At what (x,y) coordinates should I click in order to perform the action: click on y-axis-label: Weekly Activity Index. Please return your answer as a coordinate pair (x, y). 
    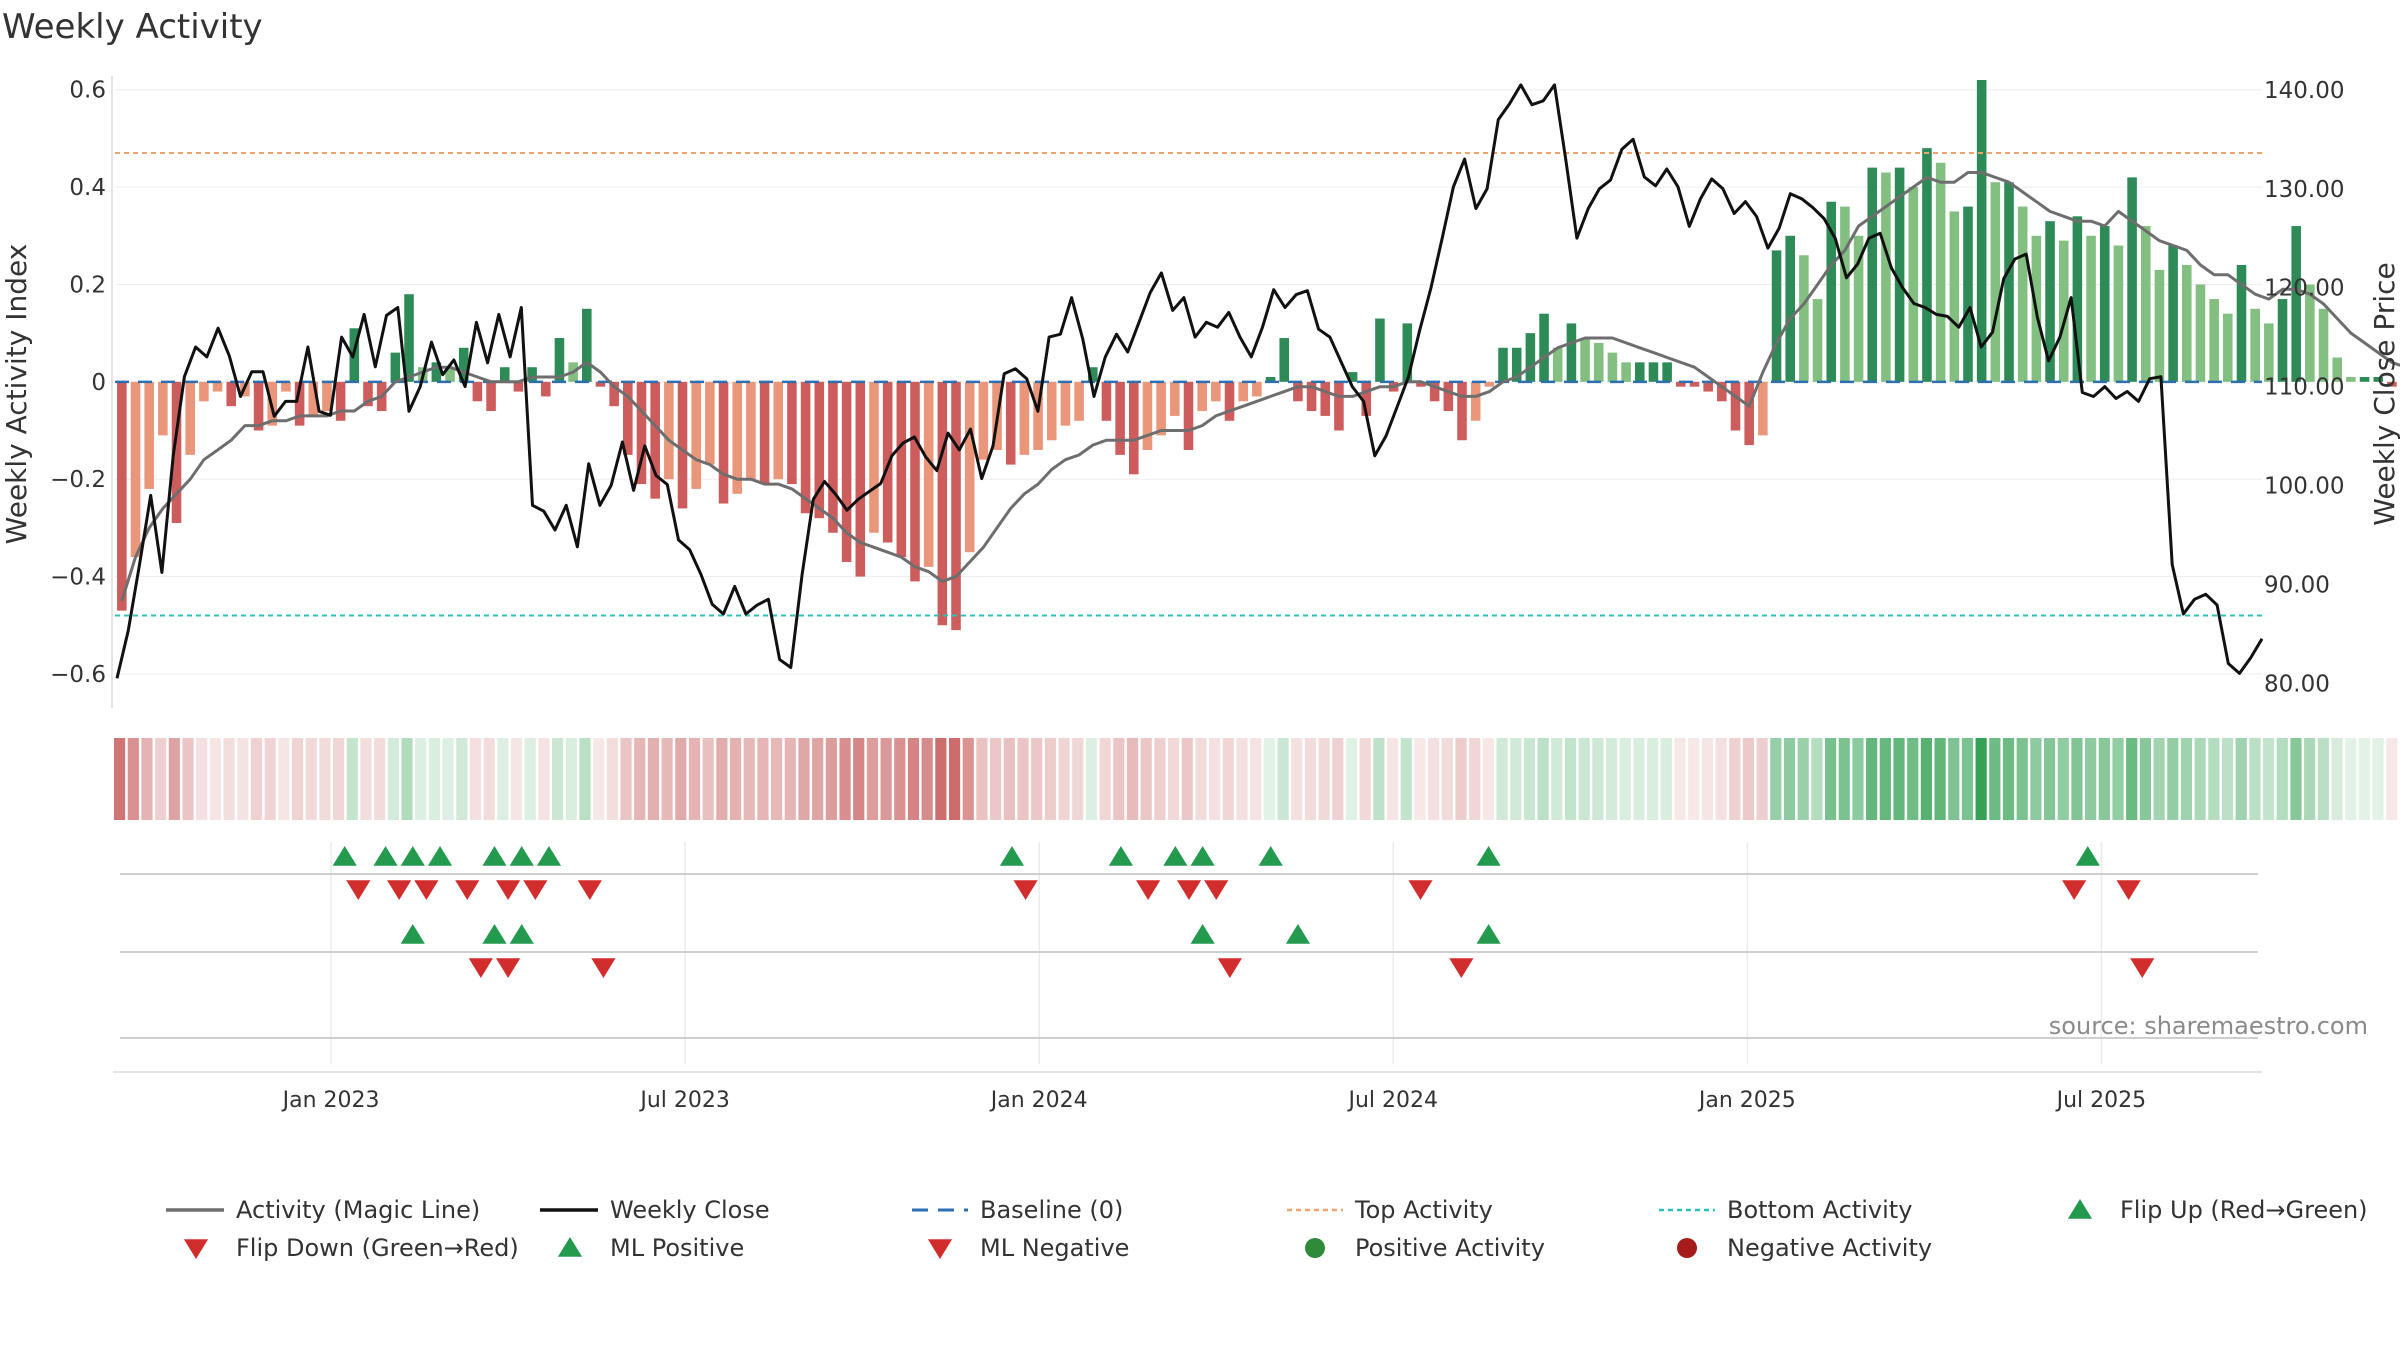
    Looking at the image, I should click on (16, 394).